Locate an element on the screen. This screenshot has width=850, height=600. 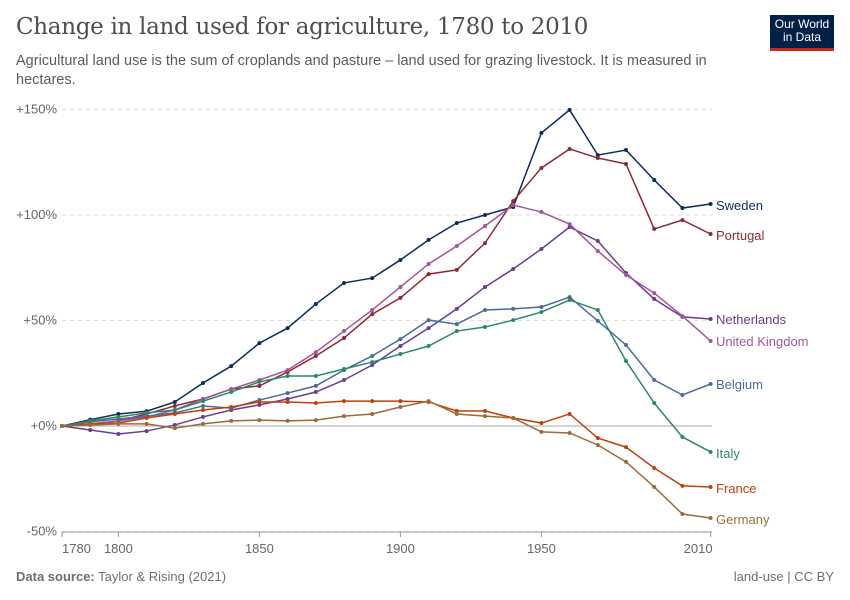
data-source: Data source: Taylor & Rising (2021) is located at coordinates (121, 576).